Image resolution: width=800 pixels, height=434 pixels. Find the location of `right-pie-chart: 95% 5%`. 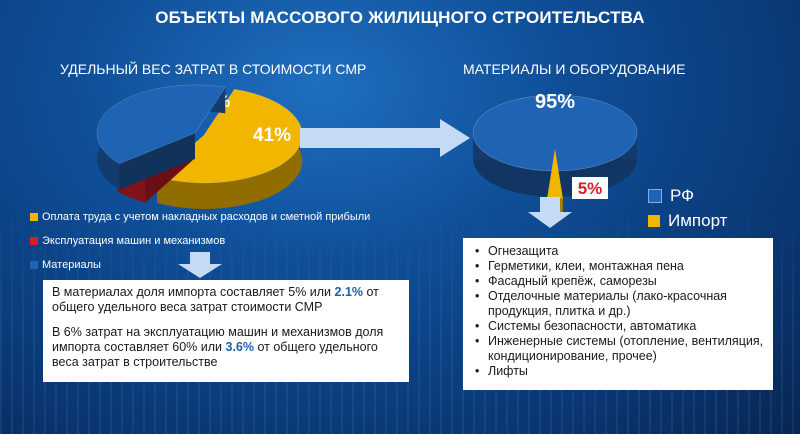

right-pie-chart: 95% 5% is located at coordinates (555, 153).